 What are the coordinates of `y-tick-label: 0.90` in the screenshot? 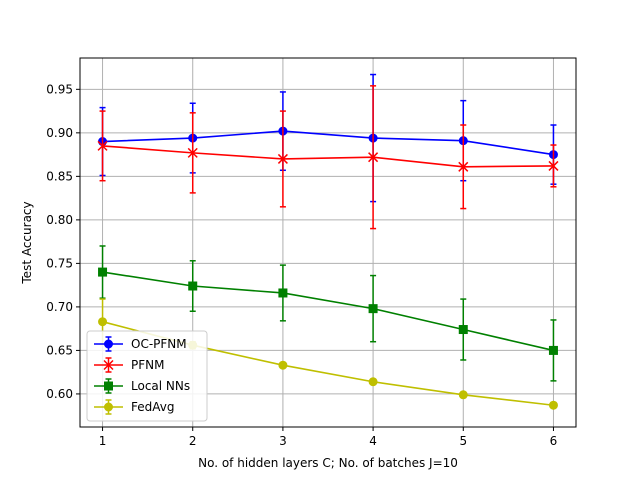 It's located at (59, 133).